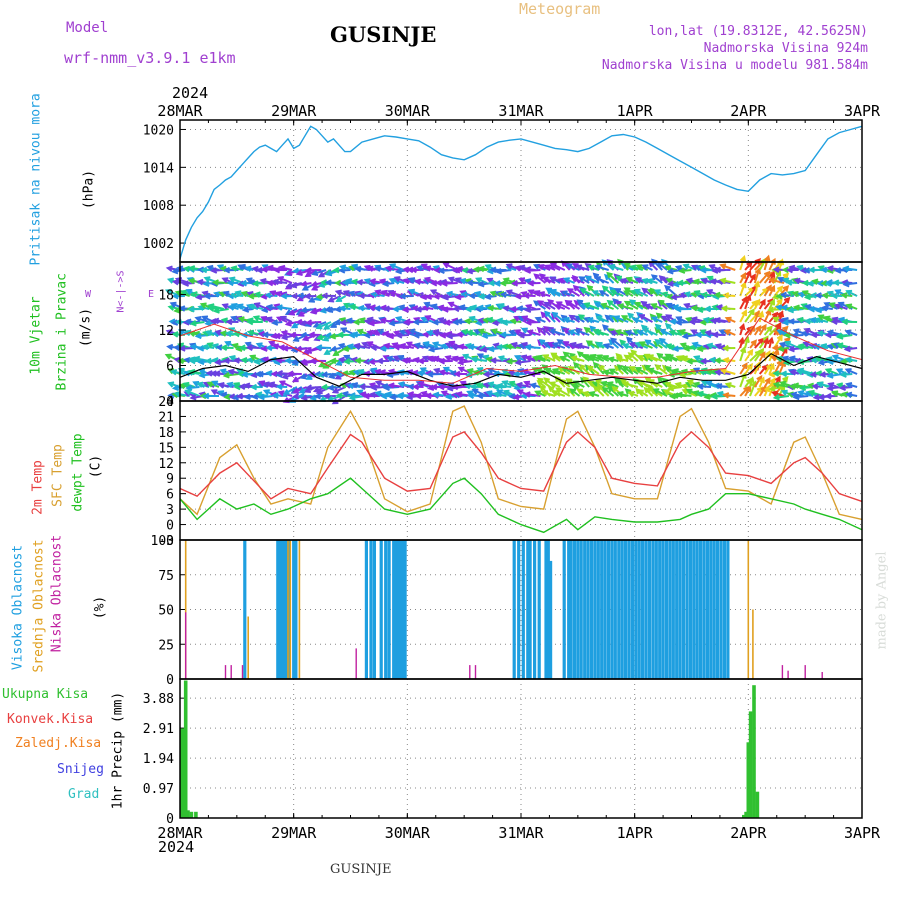 The height and width of the screenshot is (900, 900). Describe the element at coordinates (170, 510) in the screenshot. I see `y-tick-label: 3` at that location.